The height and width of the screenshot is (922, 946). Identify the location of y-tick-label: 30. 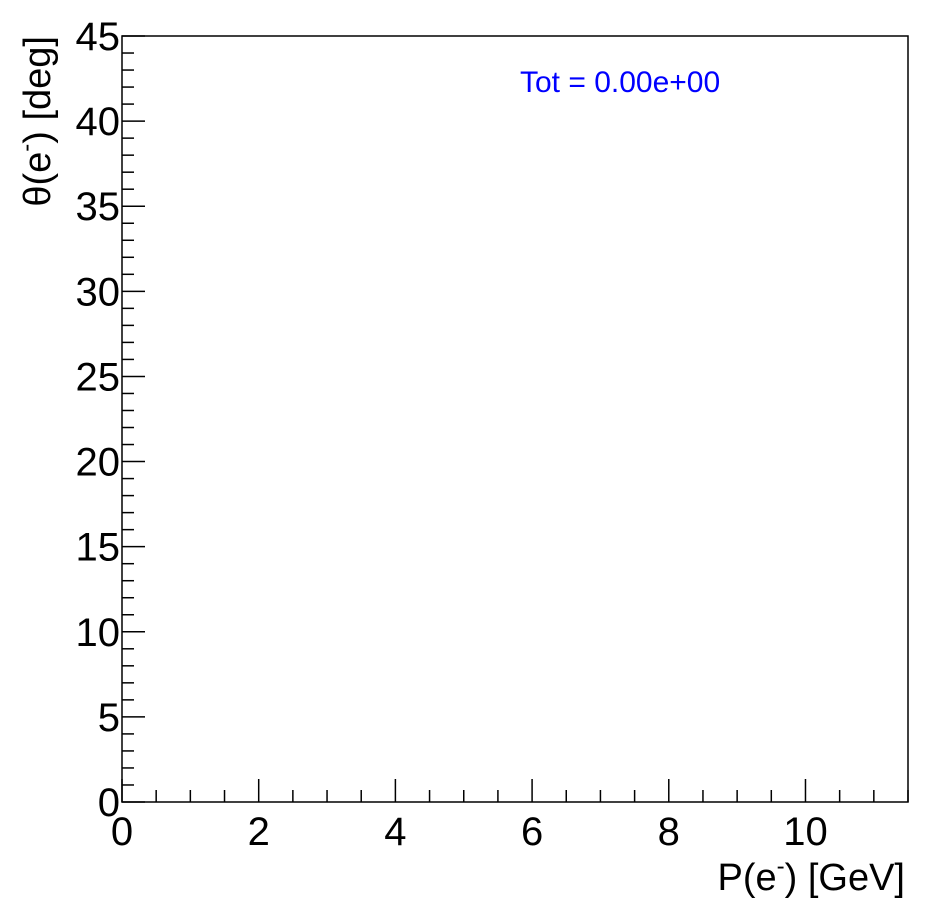
(98, 292).